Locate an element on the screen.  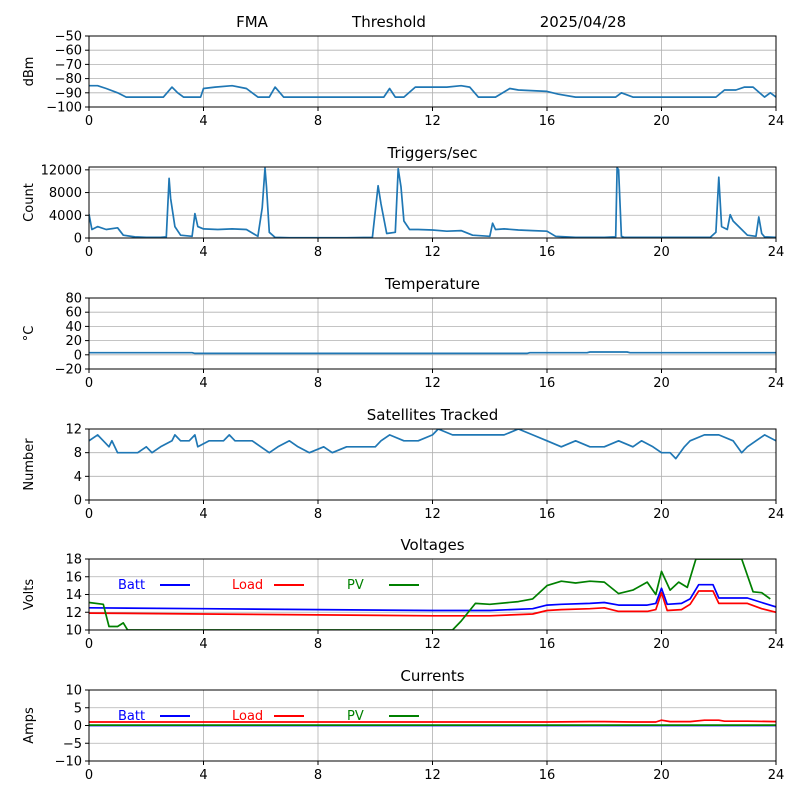
y-tick-label: −80 is located at coordinates (68, 79).